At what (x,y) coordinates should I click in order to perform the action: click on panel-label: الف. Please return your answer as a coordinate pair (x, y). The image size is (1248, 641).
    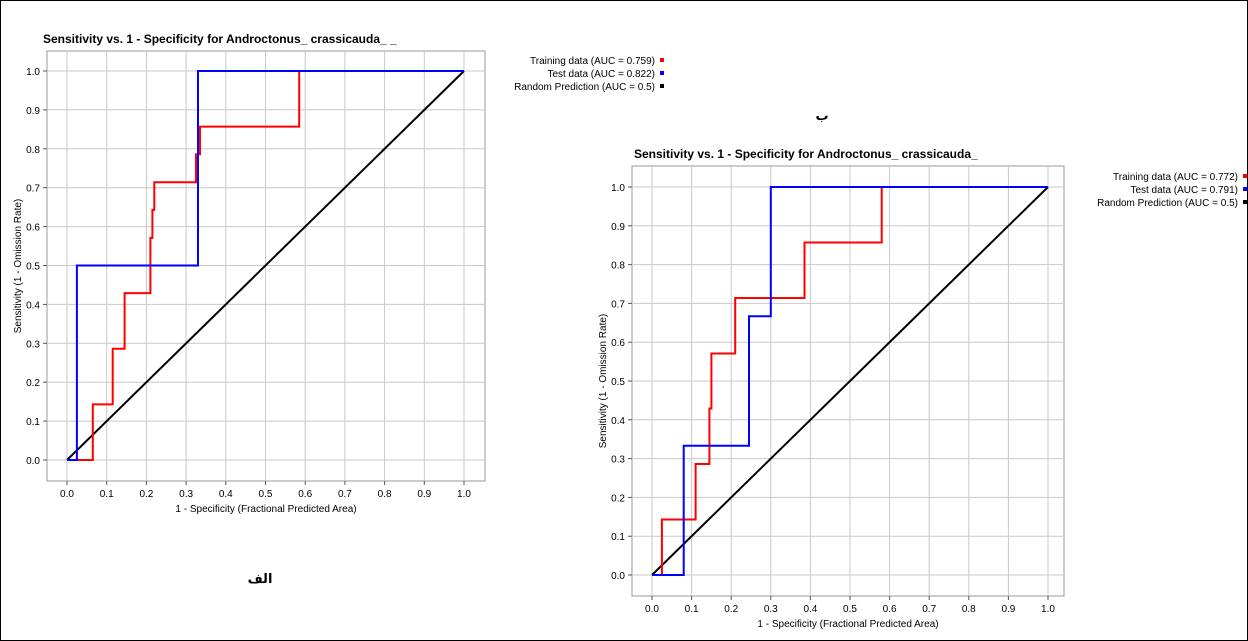
    Looking at the image, I should click on (260, 579).